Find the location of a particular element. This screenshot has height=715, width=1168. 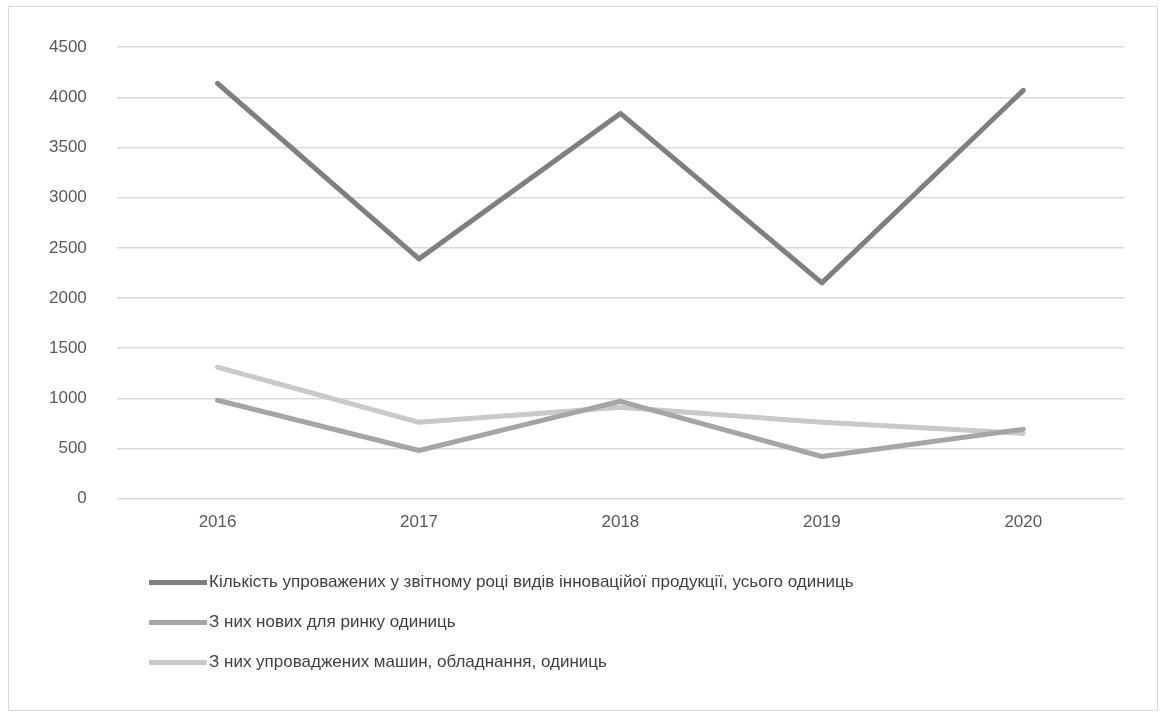

y-tick-label: 2000 is located at coordinates (67, 297).